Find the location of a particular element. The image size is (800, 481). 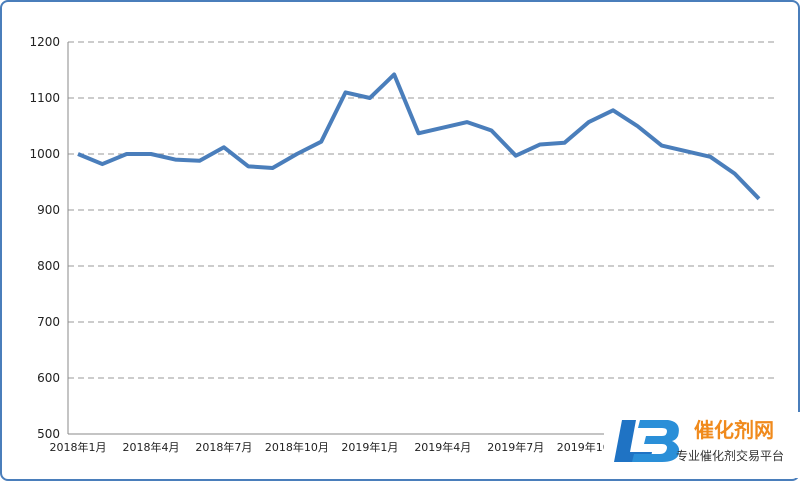

logo-title: 催化剂网 is located at coordinates (734, 430).